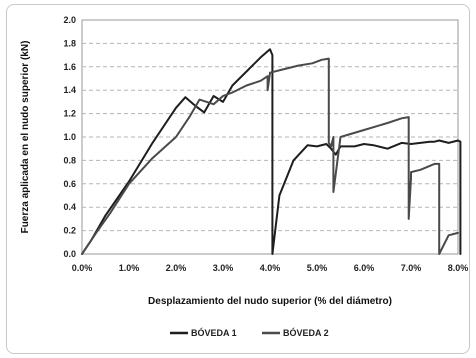 Image resolution: width=476 pixels, height=358 pixels. What do you see at coordinates (364, 268) in the screenshot?
I see `x-tick-label: 6.0%` at bounding box center [364, 268].